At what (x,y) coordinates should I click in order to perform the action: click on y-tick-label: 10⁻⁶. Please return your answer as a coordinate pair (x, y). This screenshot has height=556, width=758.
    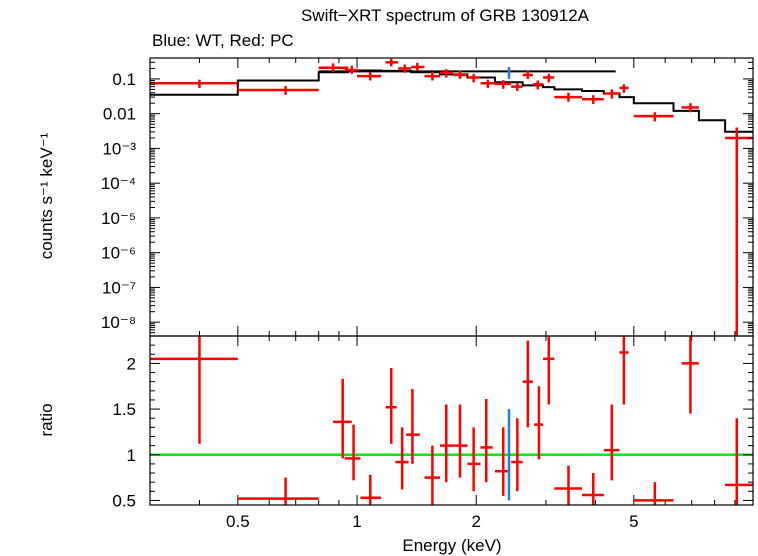
    Looking at the image, I should click on (118, 253).